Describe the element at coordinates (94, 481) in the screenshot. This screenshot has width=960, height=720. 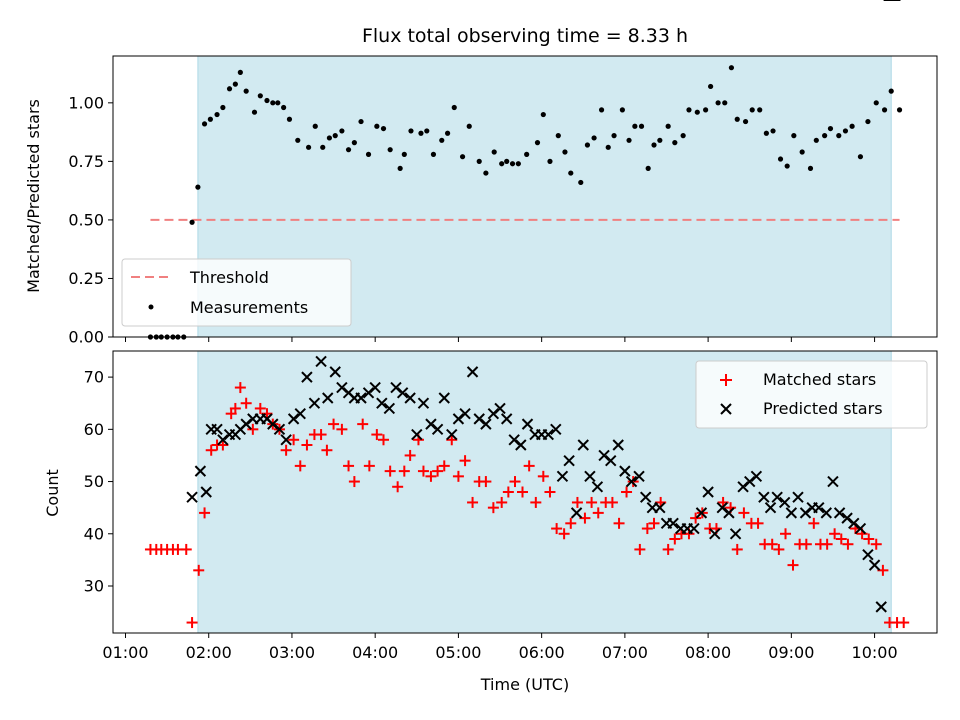
I see `y-tick-label: 50` at that location.